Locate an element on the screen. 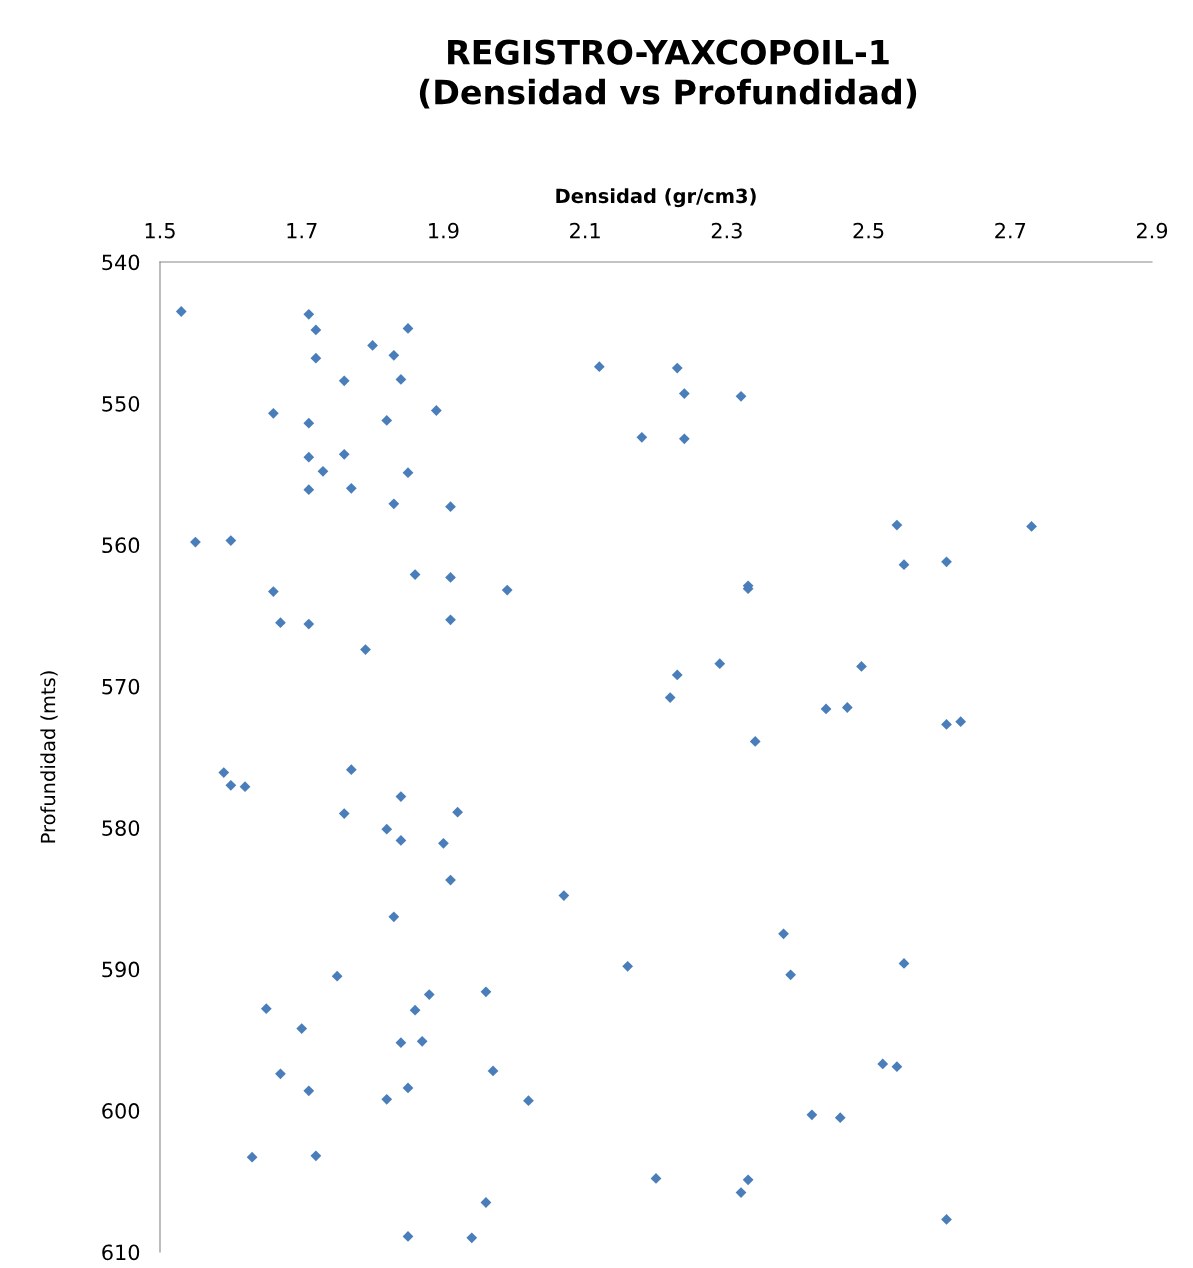 The height and width of the screenshot is (1268, 1193). x-tick-label: 2.3 is located at coordinates (726, 230).